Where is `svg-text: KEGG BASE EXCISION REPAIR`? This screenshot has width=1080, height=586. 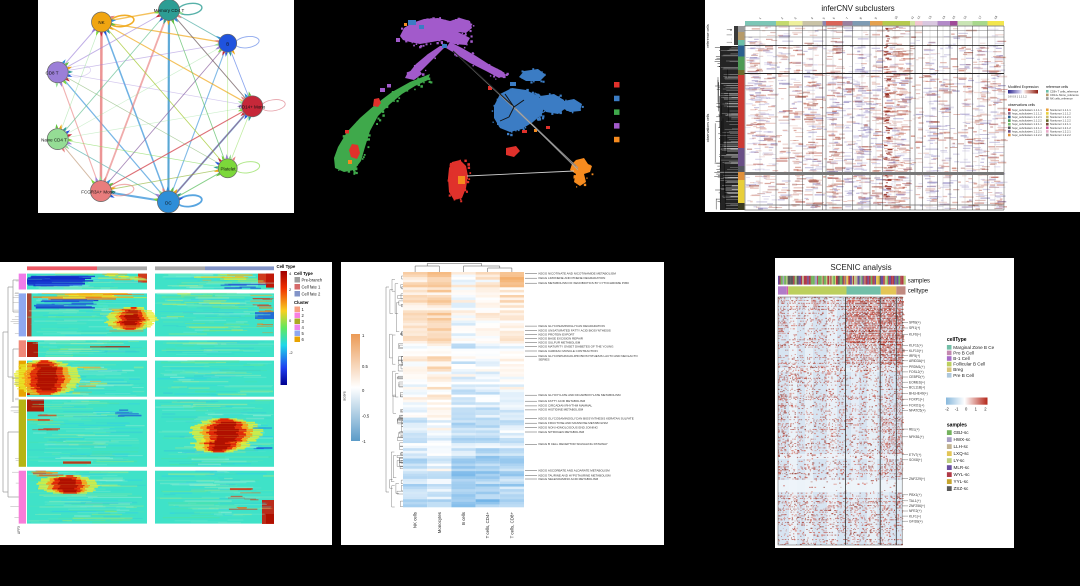 svg-text: KEGG BASE EXCISION REPAIR is located at coordinates (561, 338).